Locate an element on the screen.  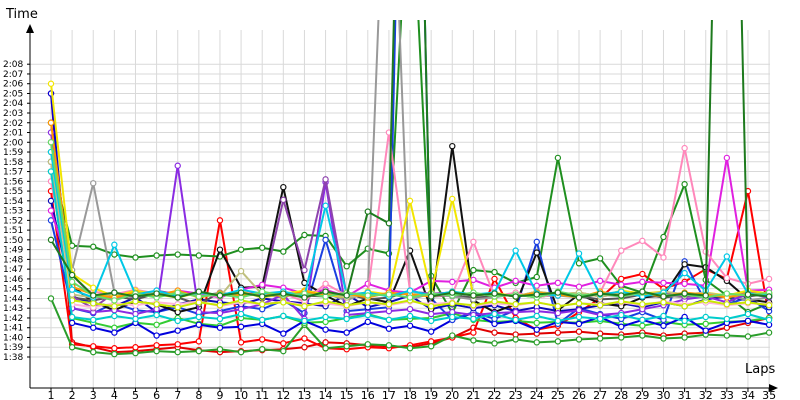
x-tick-label: 11 is located at coordinates (262, 394).